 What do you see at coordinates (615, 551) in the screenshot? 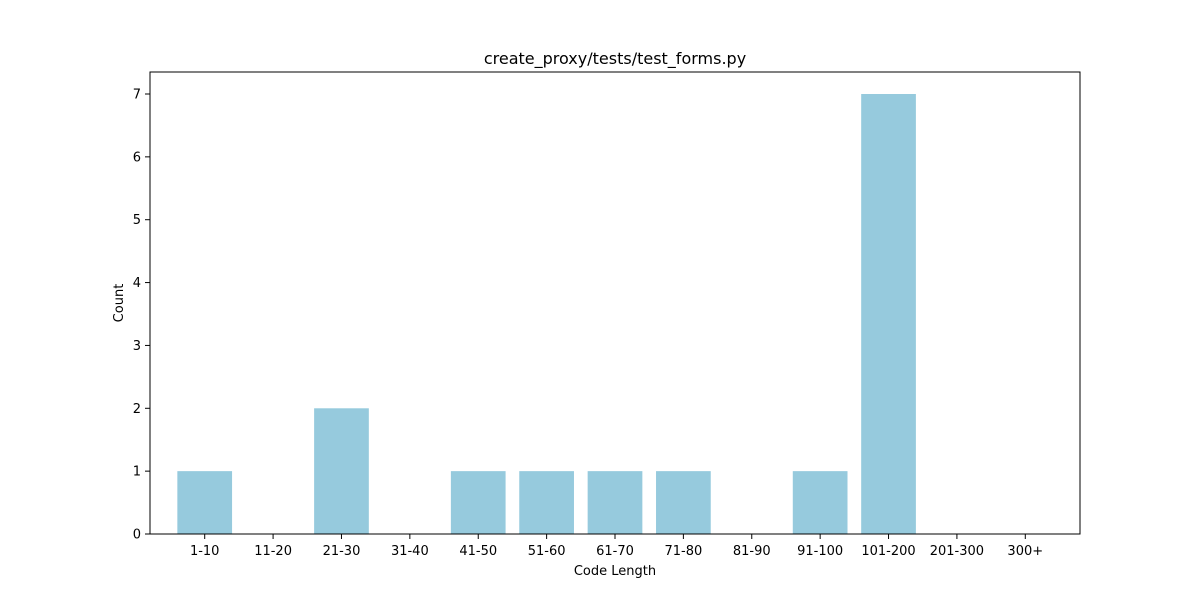
I see `x-tick-label: 61-70` at bounding box center [615, 551].